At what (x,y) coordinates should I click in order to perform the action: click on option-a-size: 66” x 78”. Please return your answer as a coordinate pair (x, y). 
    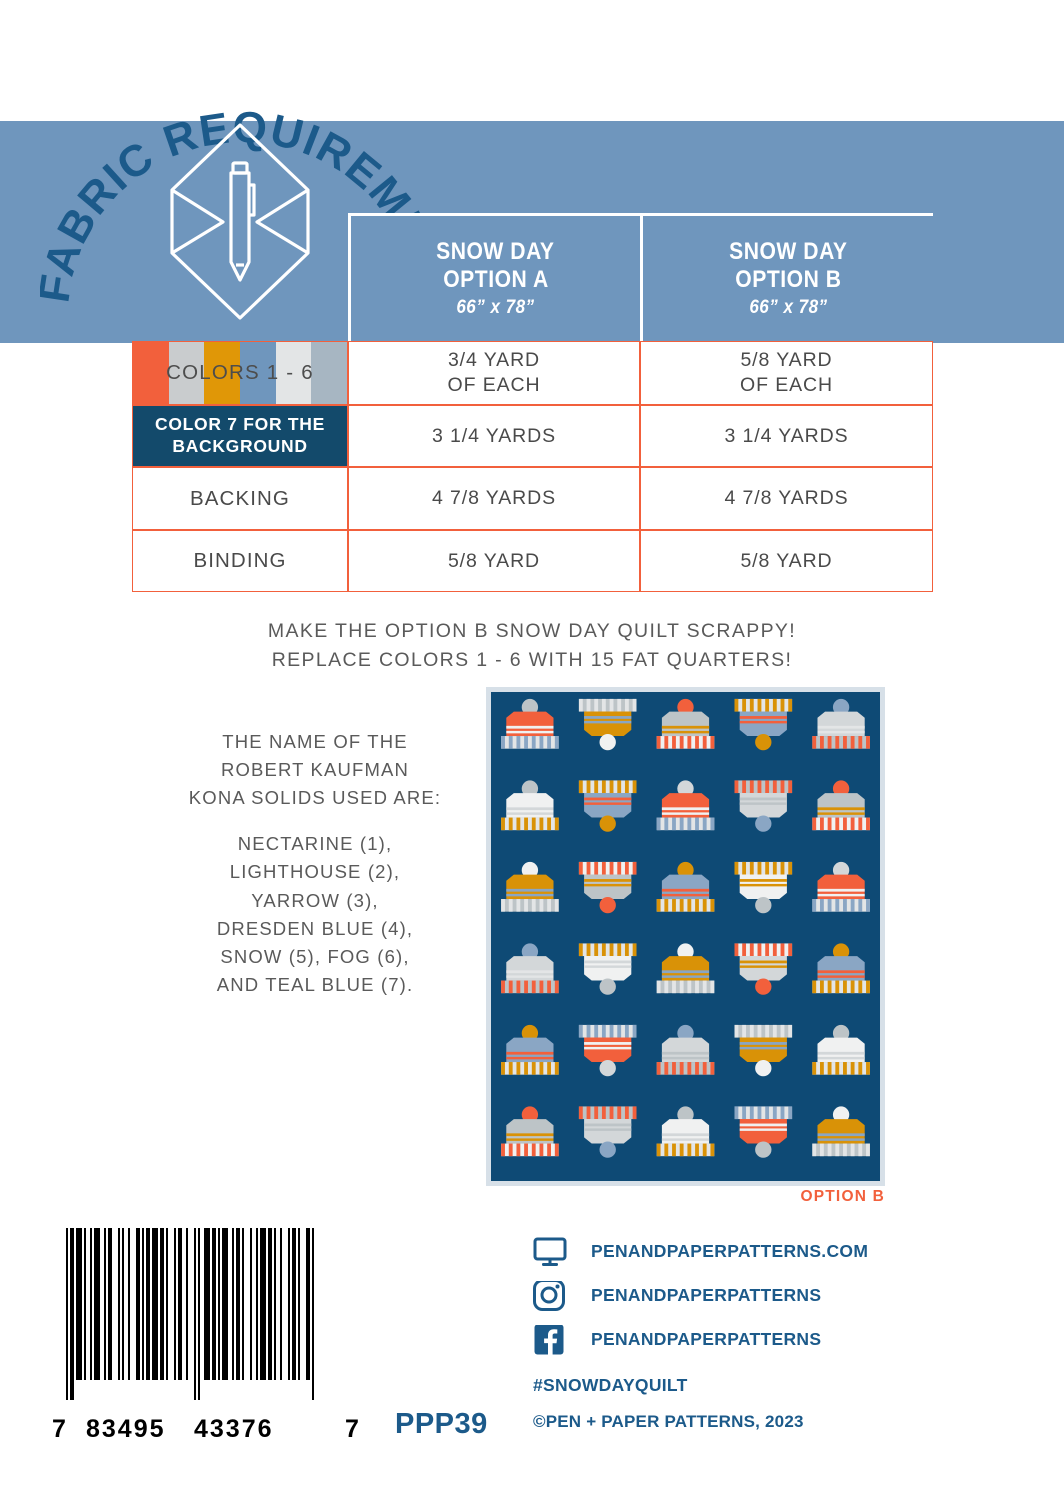
    Looking at the image, I should click on (495, 308).